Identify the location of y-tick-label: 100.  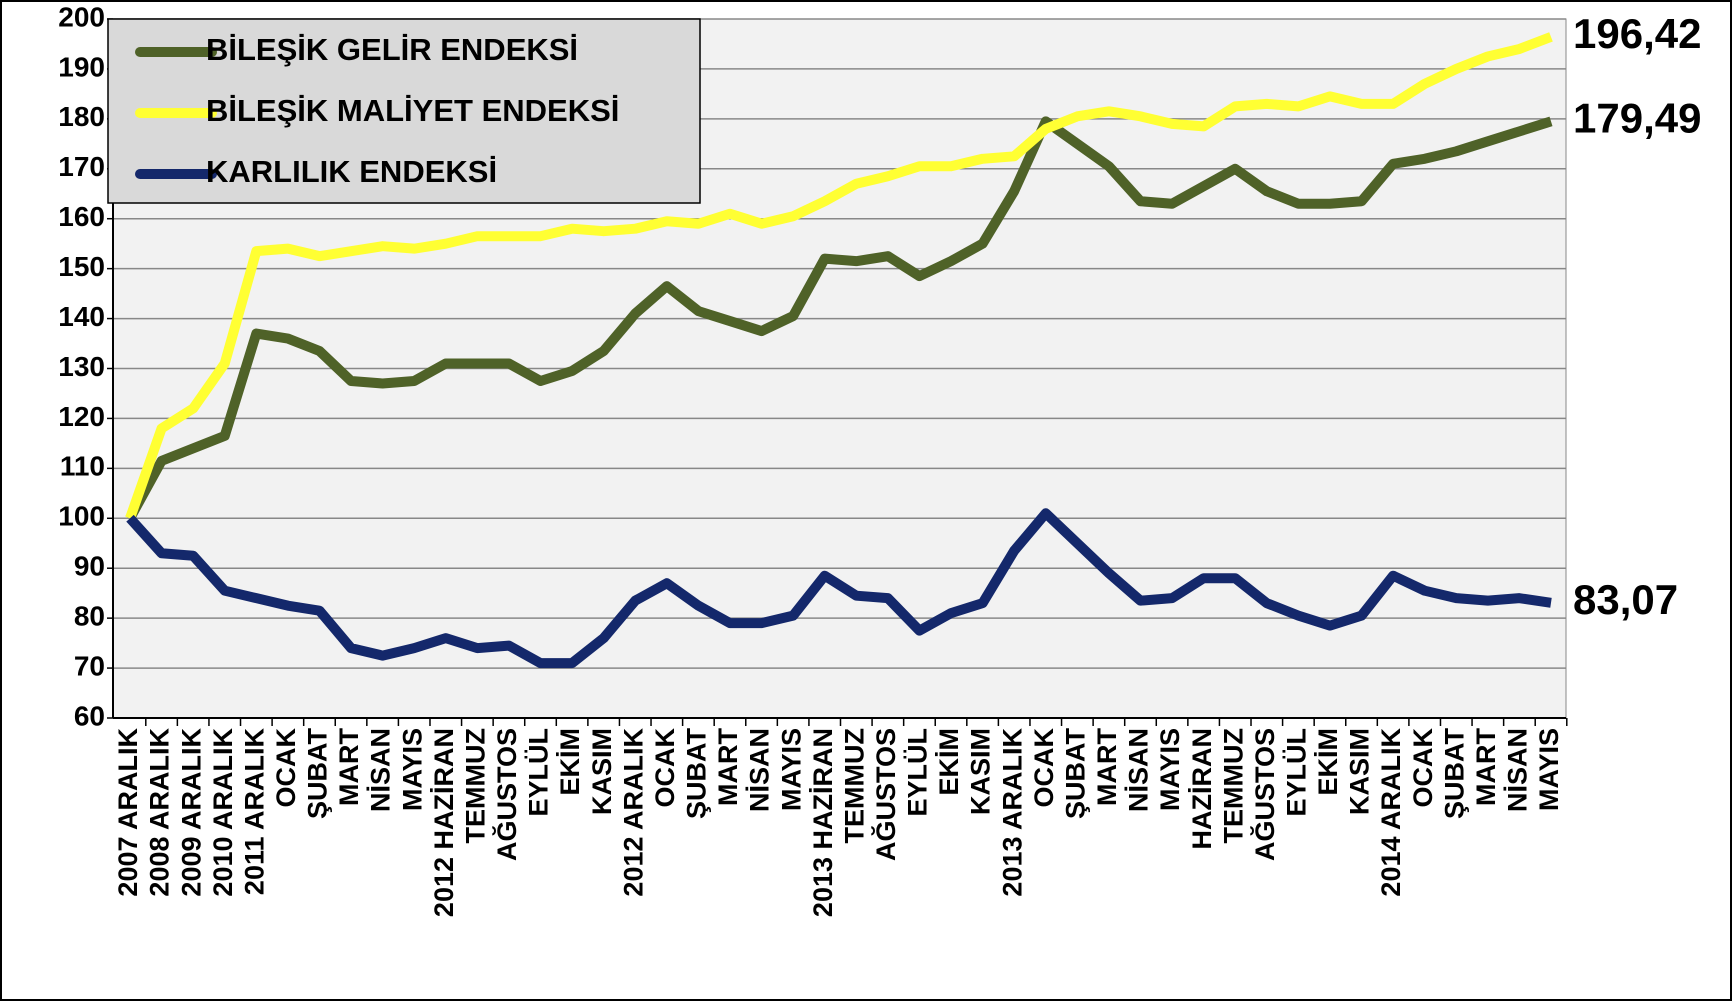
(81, 516).